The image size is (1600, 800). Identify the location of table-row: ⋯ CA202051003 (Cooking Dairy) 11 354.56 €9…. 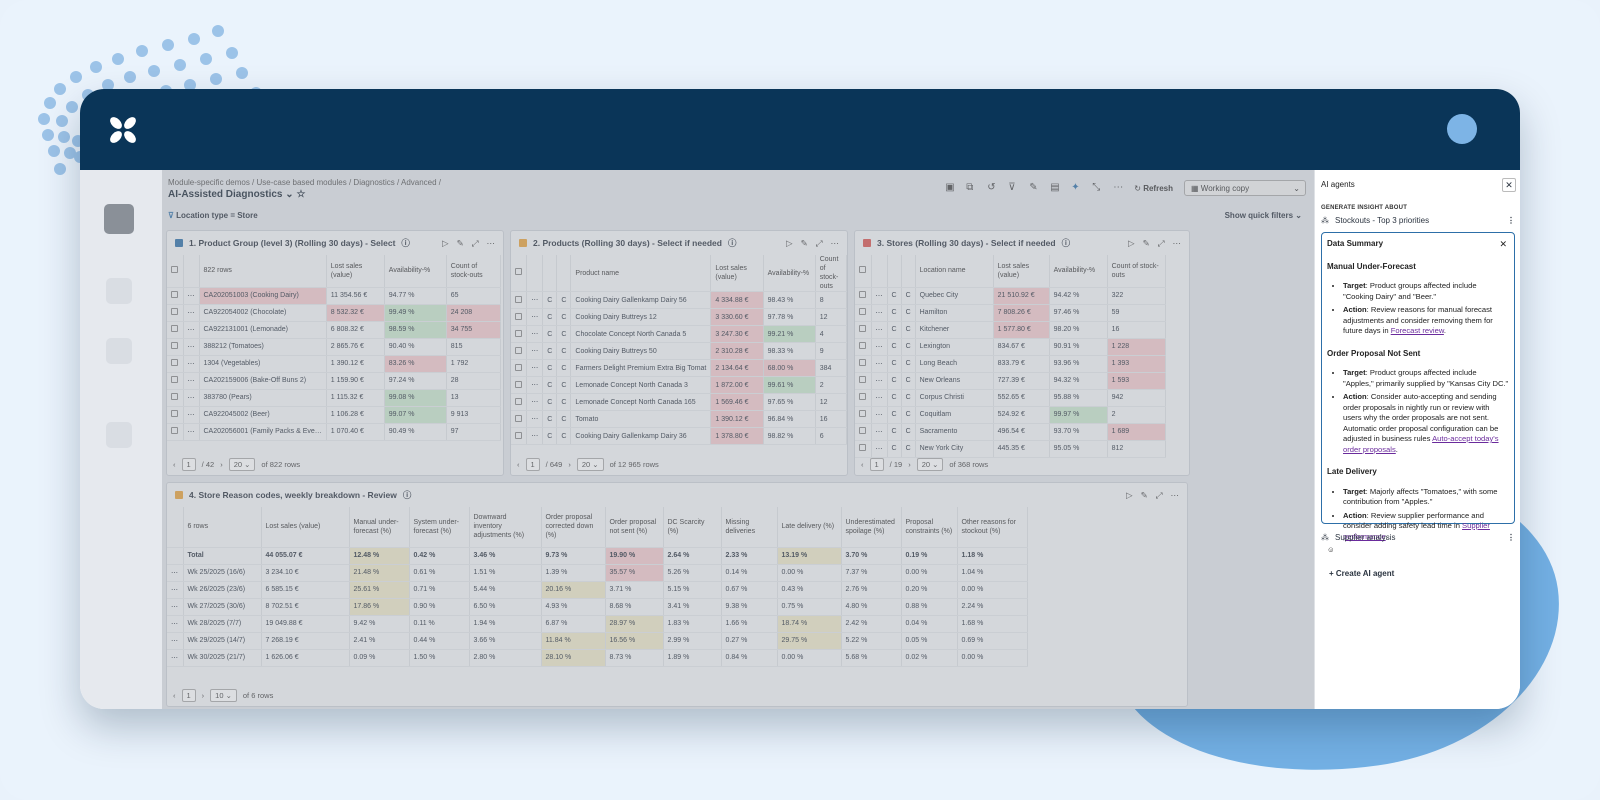
(334, 296).